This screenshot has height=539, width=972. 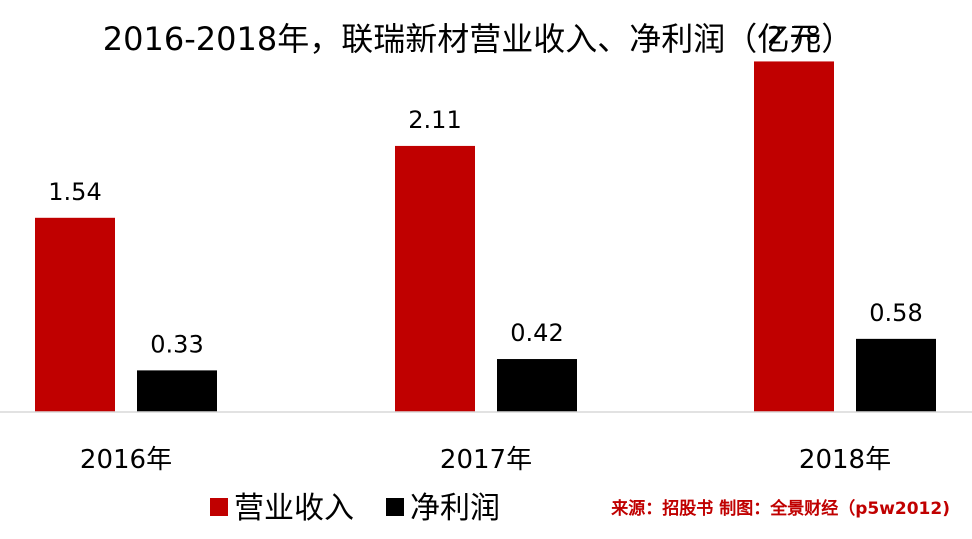 I want to click on data-label-series-1-2: 2.11, so click(x=434, y=120).